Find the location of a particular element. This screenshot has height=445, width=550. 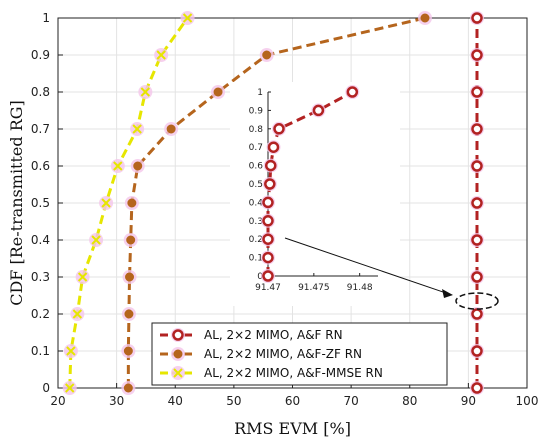

inset-y-tick-label: 0.7 is located at coordinates (256, 148).